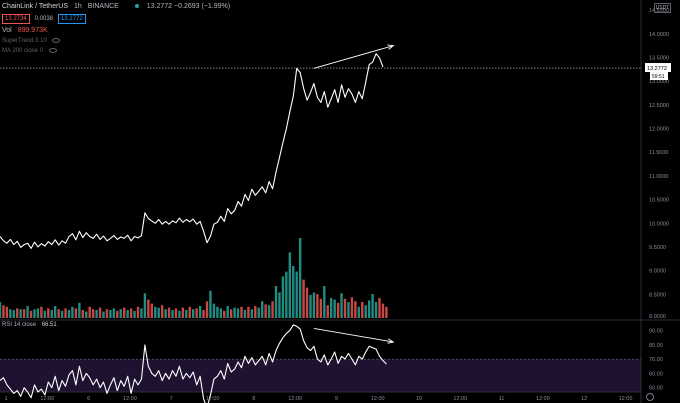  I want to click on price-axis-tick: 14.0000, so click(659, 35).